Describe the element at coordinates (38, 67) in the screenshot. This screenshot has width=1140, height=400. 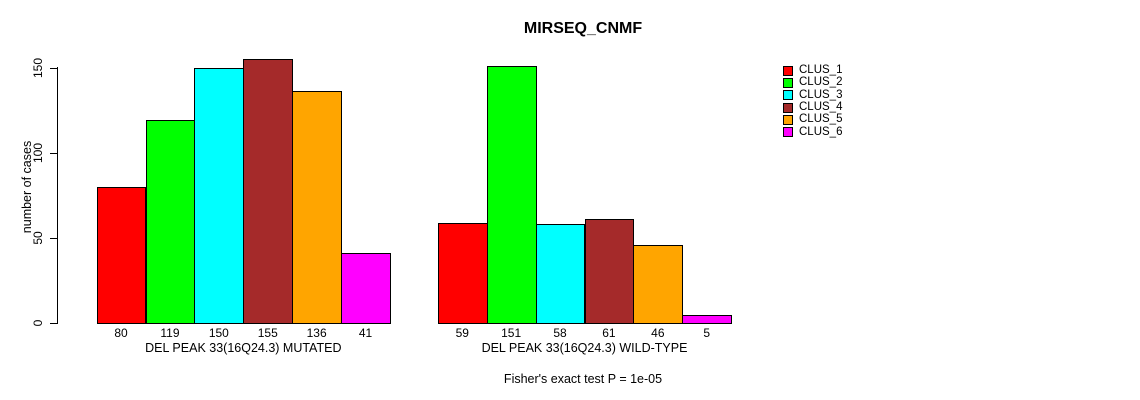
I see `y-tick-label: 150` at that location.